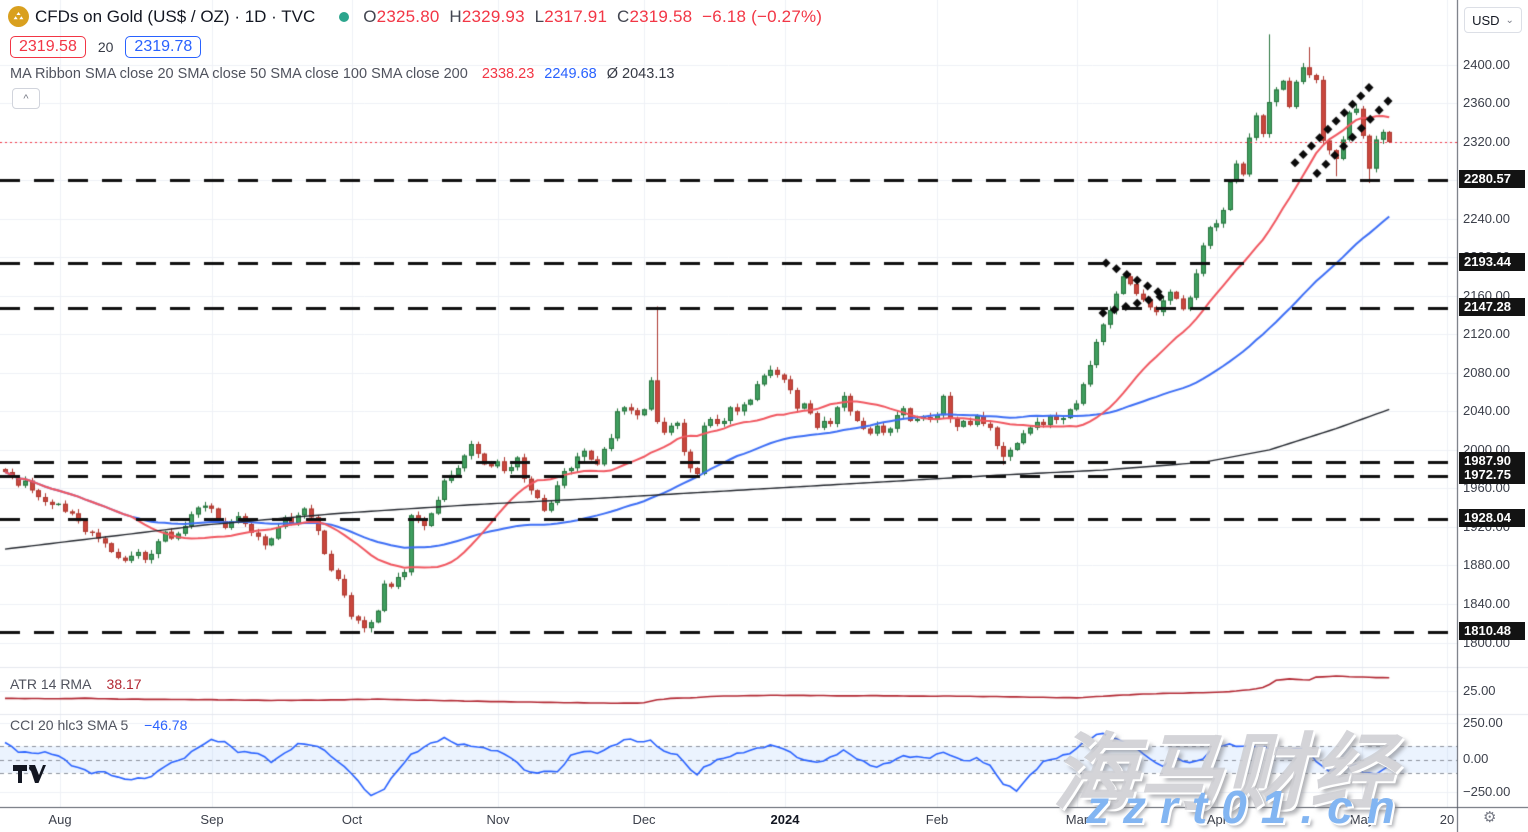  I want to click on price-axis-label: 2080.00, so click(1486, 372).